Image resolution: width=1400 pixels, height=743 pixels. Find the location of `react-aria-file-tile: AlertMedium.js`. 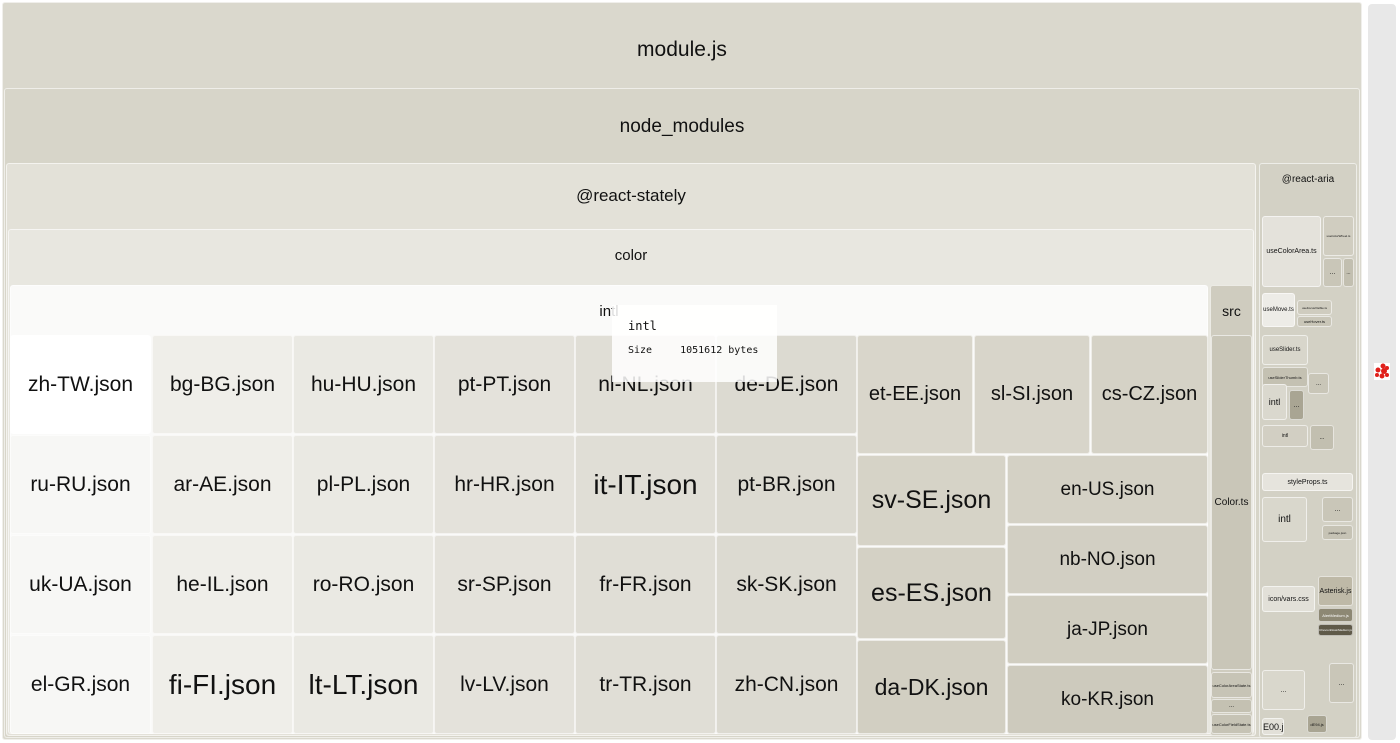

react-aria-file-tile: AlertMedium.js is located at coordinates (1335, 615).